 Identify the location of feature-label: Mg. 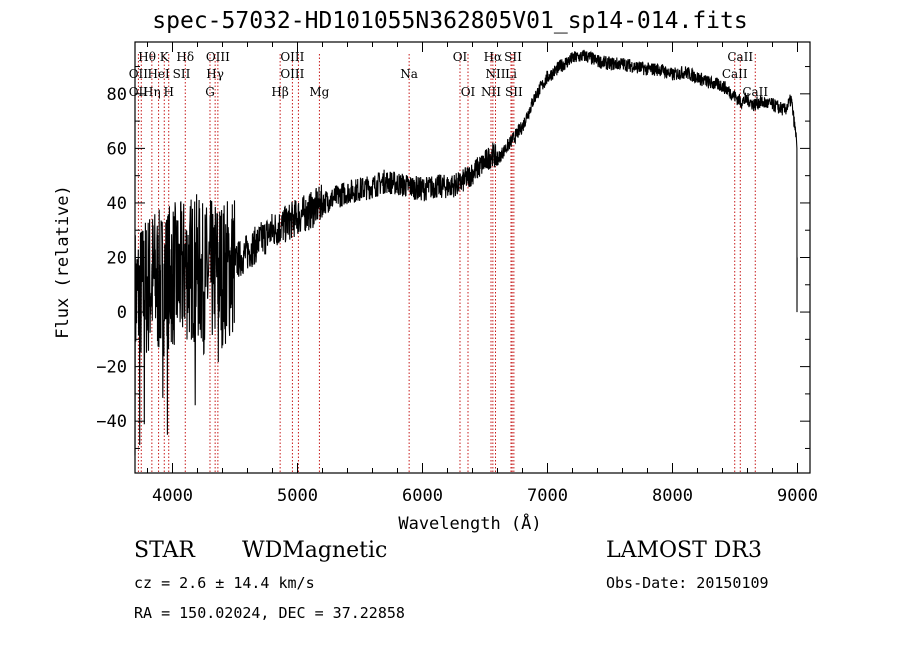
(319, 92).